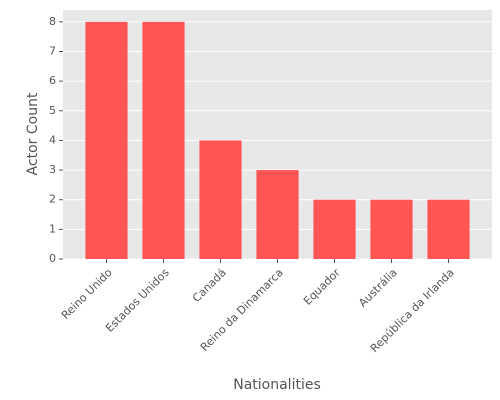 This screenshot has height=400, width=500. Describe the element at coordinates (52, 80) in the screenshot. I see `y-tick-label: 6` at that location.